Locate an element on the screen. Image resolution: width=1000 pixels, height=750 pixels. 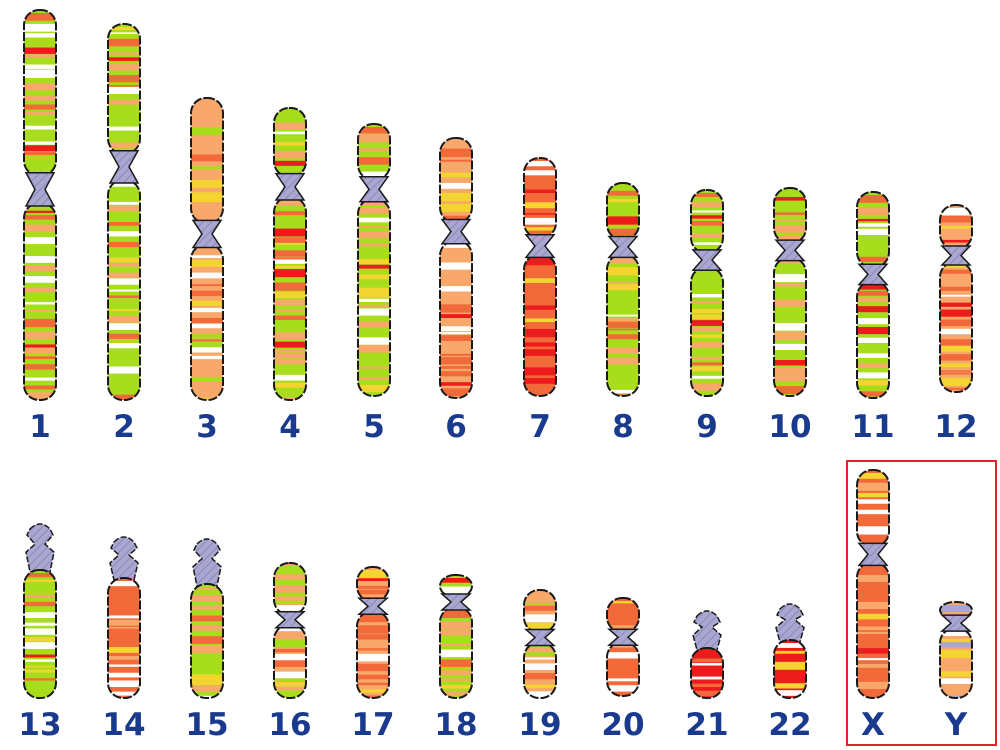
chromosome-label-8: 8 is located at coordinates (623, 427).